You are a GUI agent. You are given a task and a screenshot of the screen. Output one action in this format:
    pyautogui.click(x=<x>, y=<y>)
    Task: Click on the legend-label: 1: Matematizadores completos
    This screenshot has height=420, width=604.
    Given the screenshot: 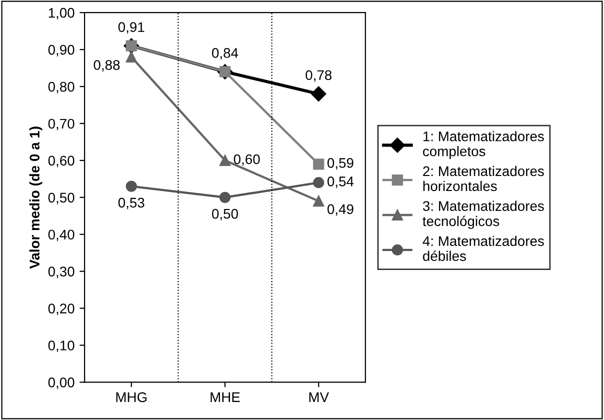 What is the action you would take?
    pyautogui.click(x=483, y=145)
    